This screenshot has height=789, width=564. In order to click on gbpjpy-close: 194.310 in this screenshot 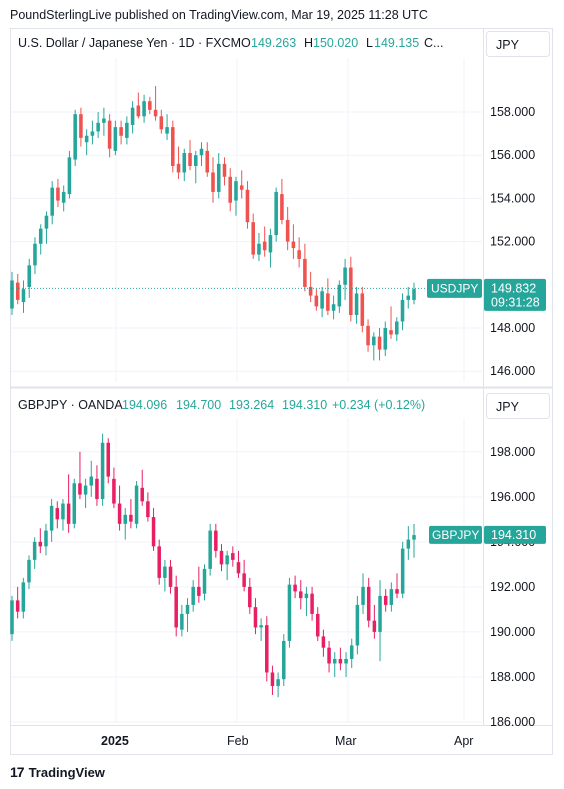, I will do `click(304, 405)`.